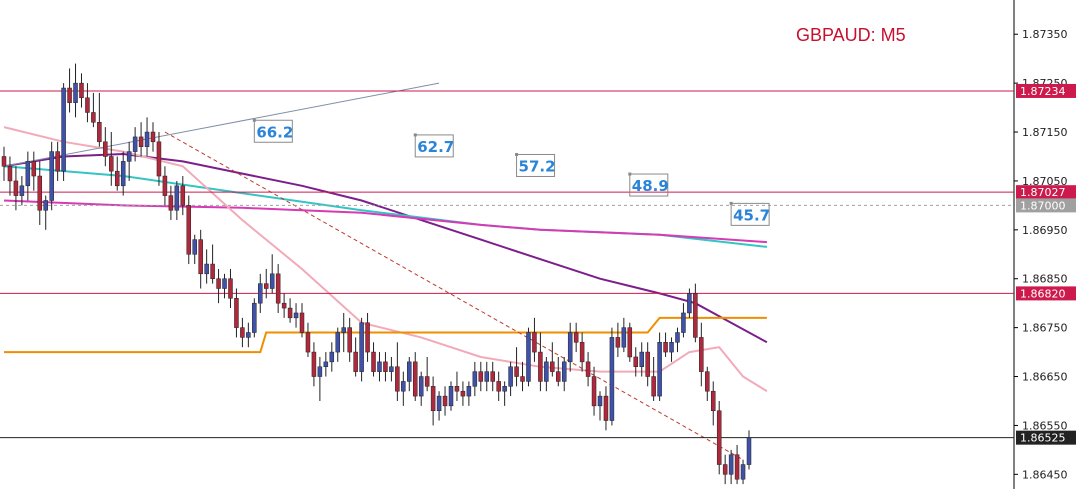 Image resolution: width=1078 pixels, height=489 pixels. What do you see at coordinates (511, 172) in the screenshot?
I see `annotations: 66.2 62.7 57.2 48.9 45.7` at bounding box center [511, 172].